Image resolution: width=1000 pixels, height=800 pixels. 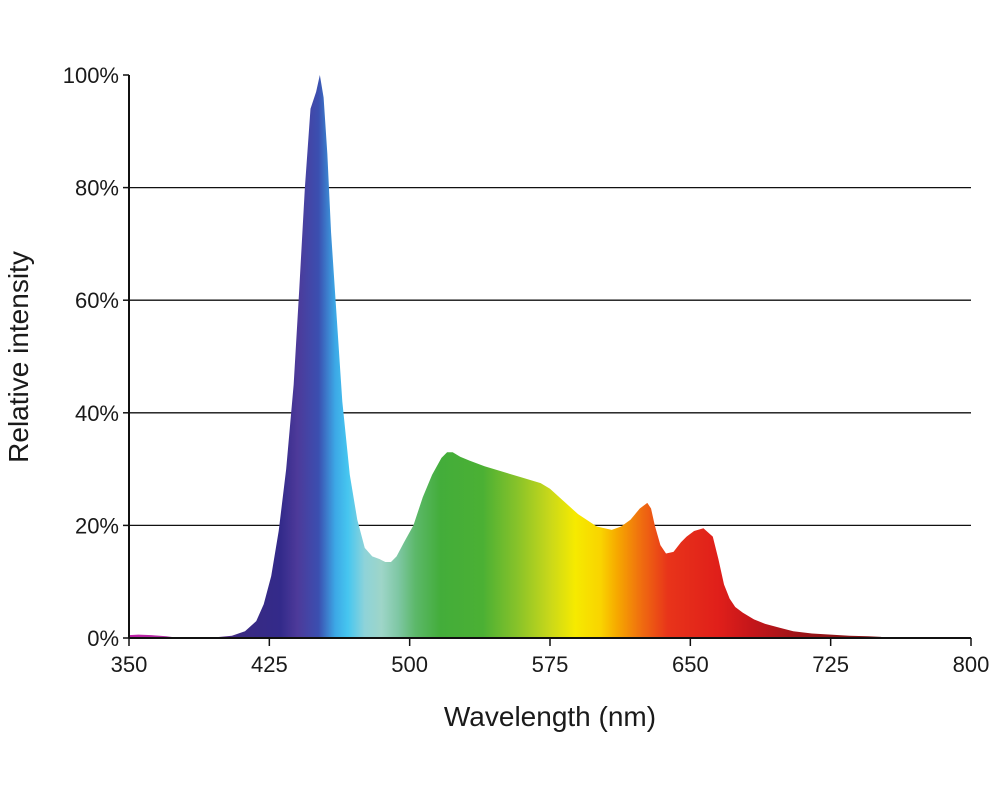 What do you see at coordinates (103, 638) in the screenshot?
I see `y-tick-label-0: 0%` at bounding box center [103, 638].